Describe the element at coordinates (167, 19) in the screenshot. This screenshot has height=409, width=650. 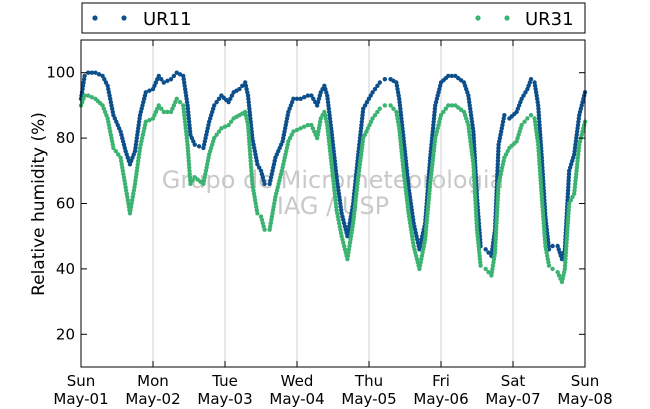
I see `legend-label-ur11: UR11` at that location.